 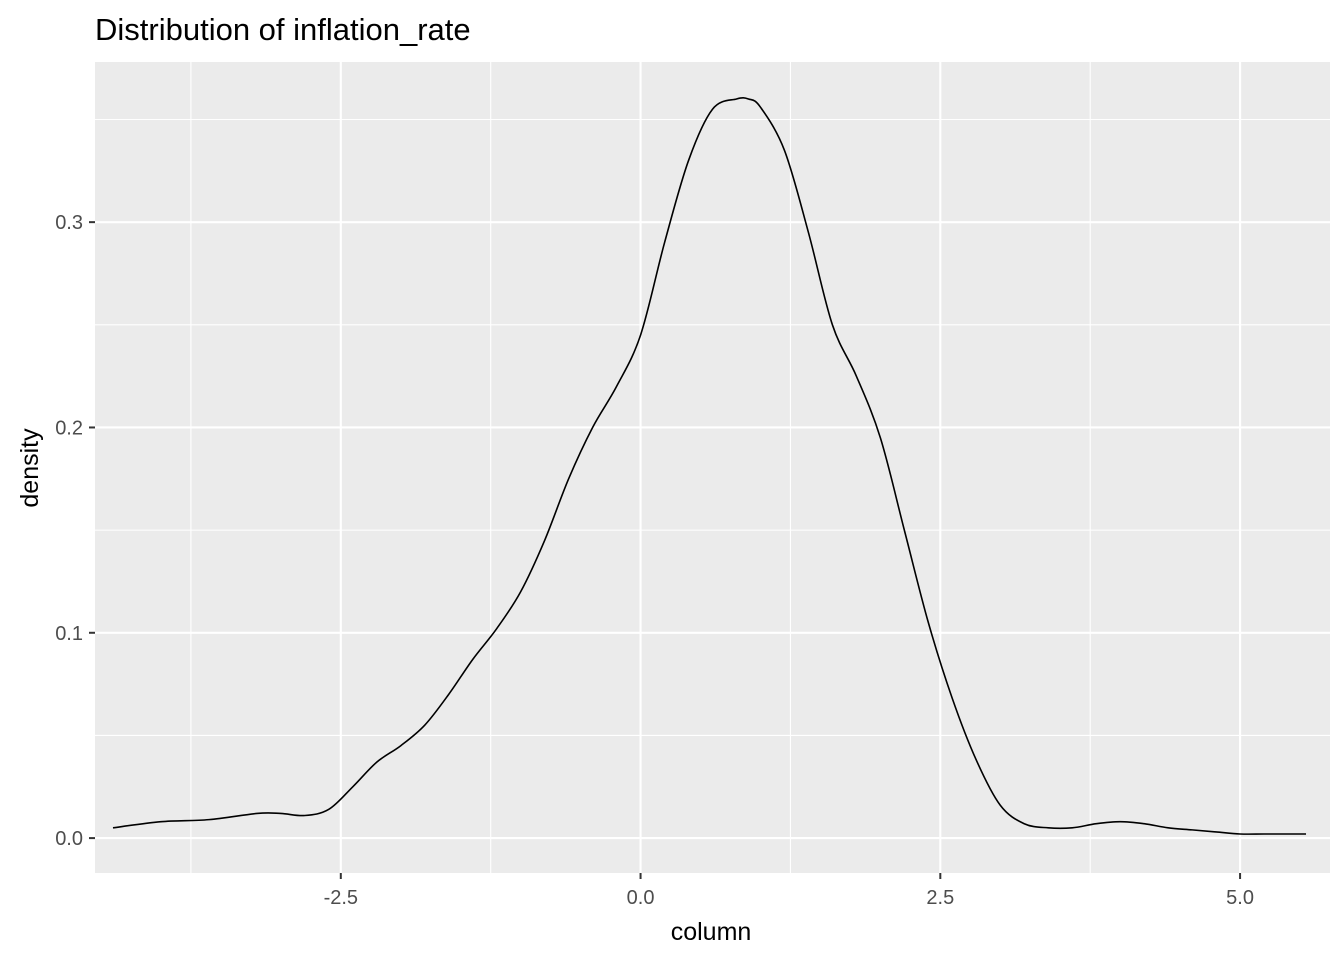 I want to click on y-tick-label: 0.3, so click(x=69, y=223).